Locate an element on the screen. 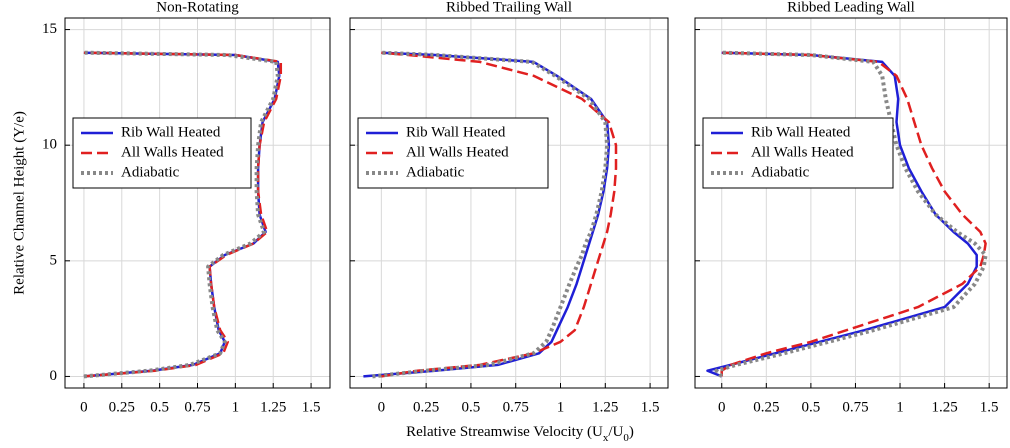 The image size is (1010, 448). y-tick-label: 10 is located at coordinates (49, 145).